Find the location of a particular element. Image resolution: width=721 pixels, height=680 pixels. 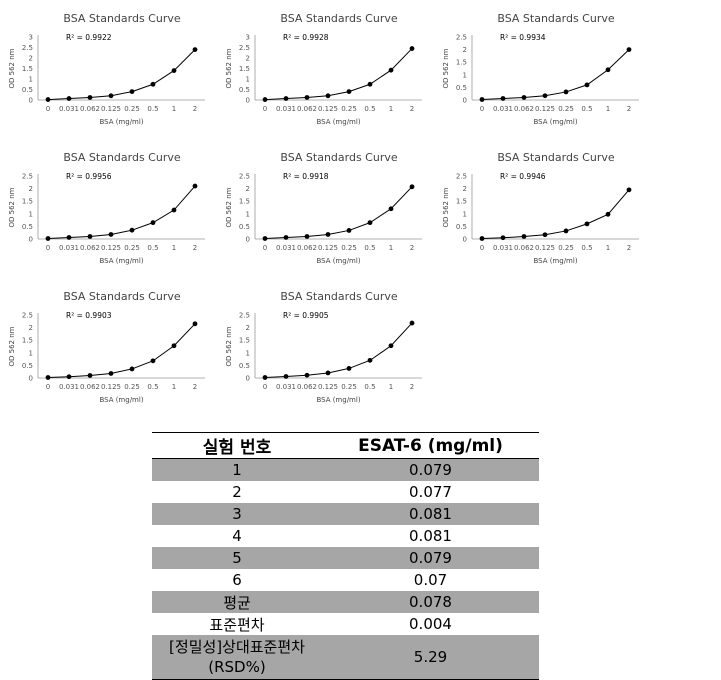

y-tick-label: 2 is located at coordinates (248, 189).